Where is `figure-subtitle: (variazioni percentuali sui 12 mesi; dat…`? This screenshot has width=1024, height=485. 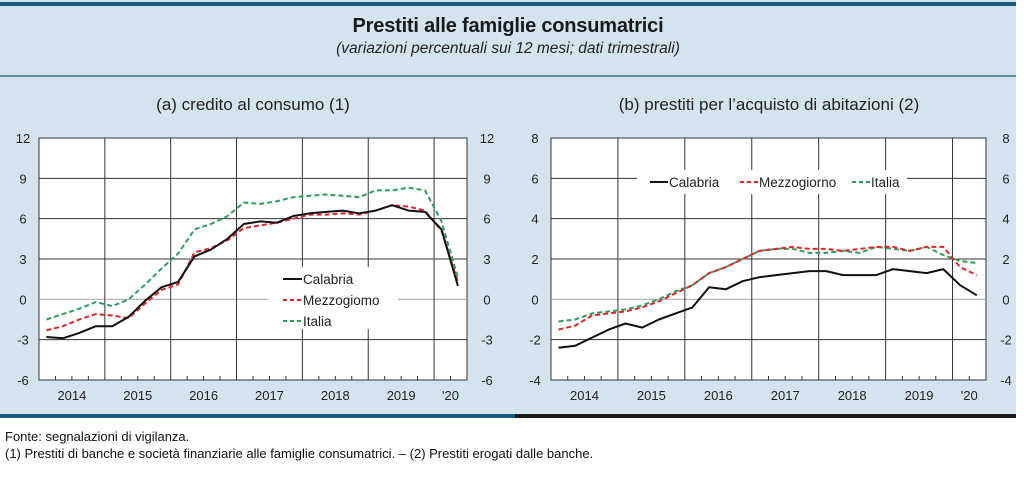
figure-subtitle: (variazioni percentuali sui 12 mesi; dat… is located at coordinates (508, 48).